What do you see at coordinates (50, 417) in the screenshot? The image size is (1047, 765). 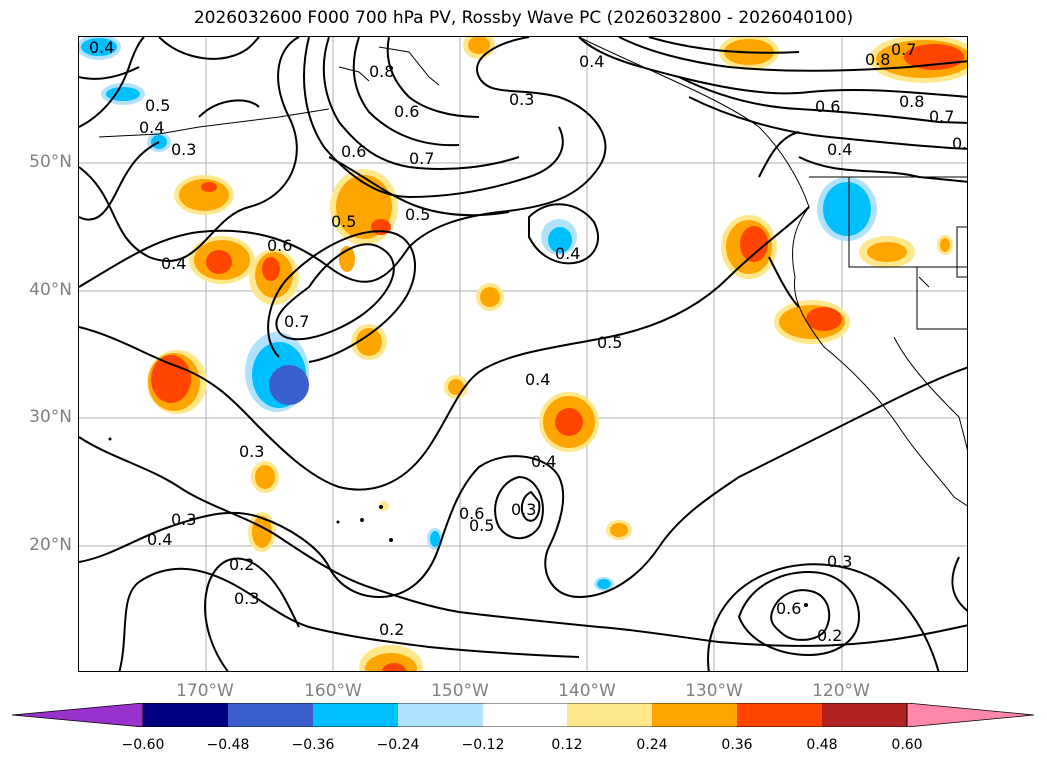 I see `lat-label-30n: 30°N` at bounding box center [50, 417].